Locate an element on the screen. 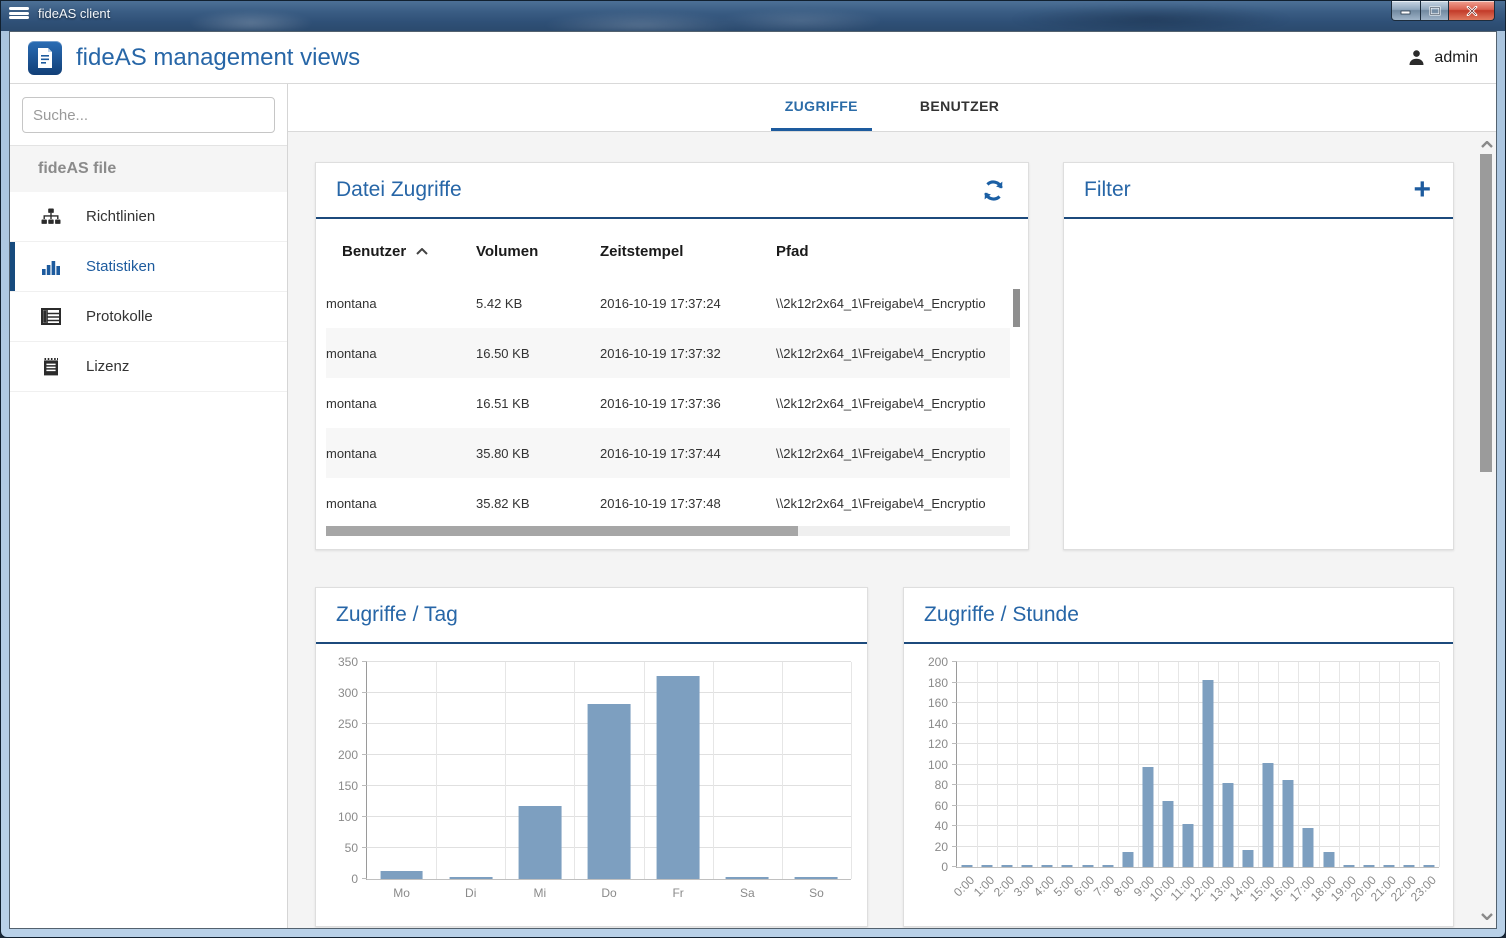 The image size is (1506, 938). sidebar-item-label: Statistiken is located at coordinates (121, 266).